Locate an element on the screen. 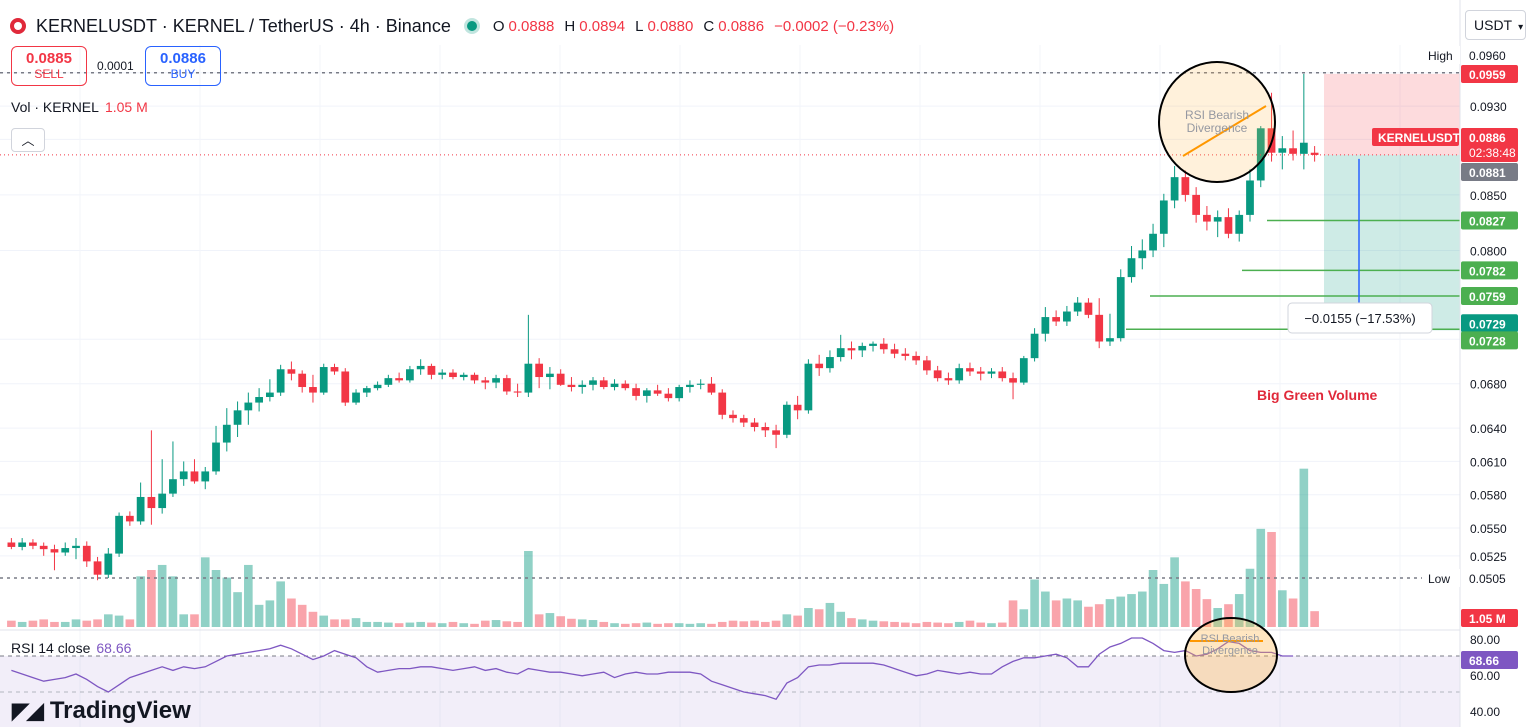  rsi-legend: RSI 14 close 68.66 is located at coordinates (71, 648).